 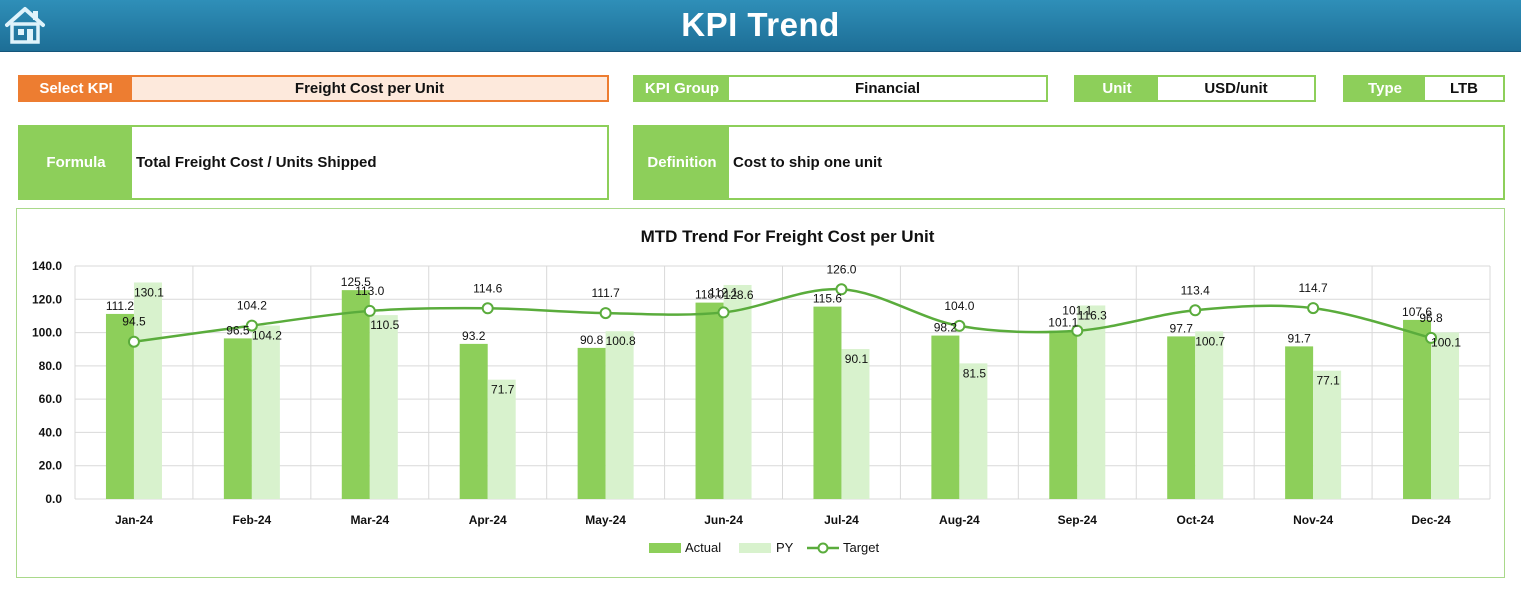 I want to click on formula-label: Formula, so click(x=76, y=162).